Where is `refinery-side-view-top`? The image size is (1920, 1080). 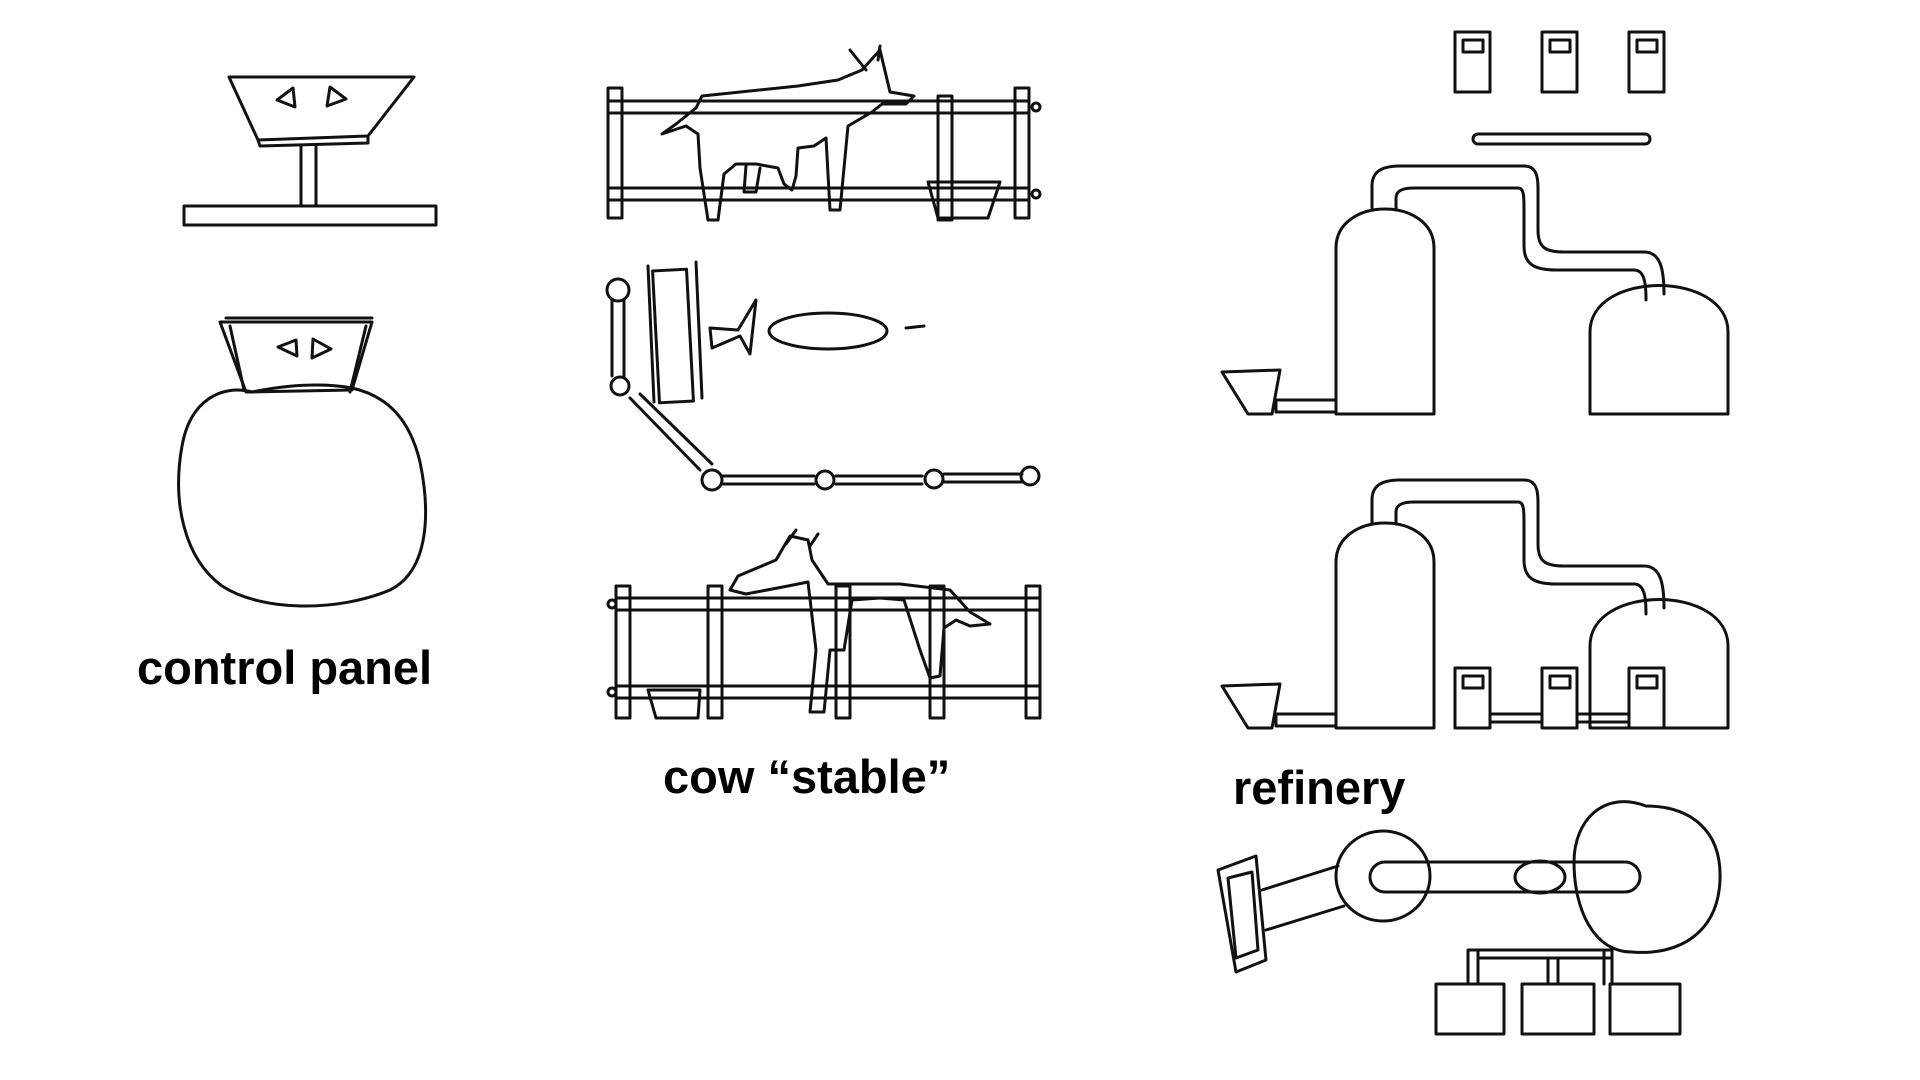
refinery-side-view-top is located at coordinates (1475, 223).